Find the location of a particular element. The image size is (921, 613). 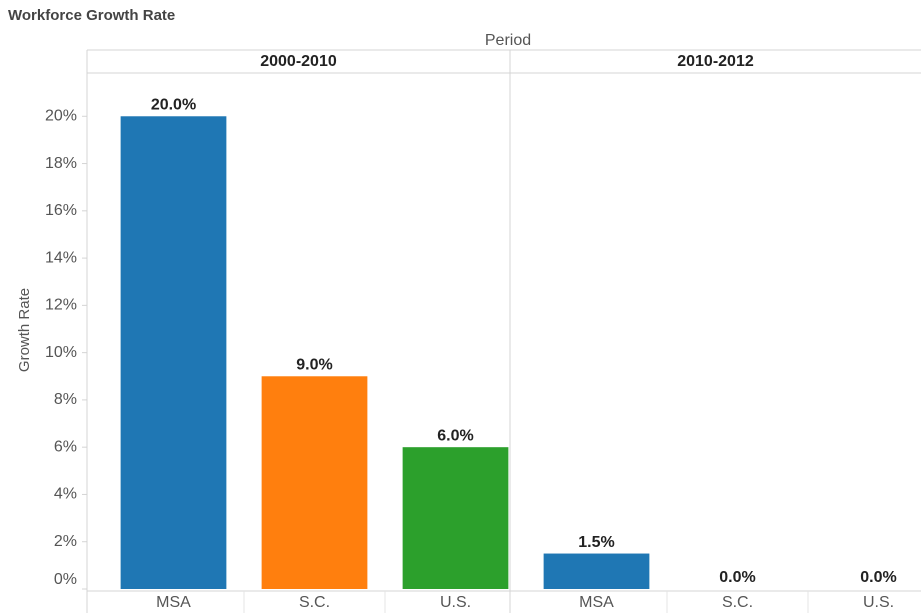

y-tick-label: 0% is located at coordinates (65, 579).